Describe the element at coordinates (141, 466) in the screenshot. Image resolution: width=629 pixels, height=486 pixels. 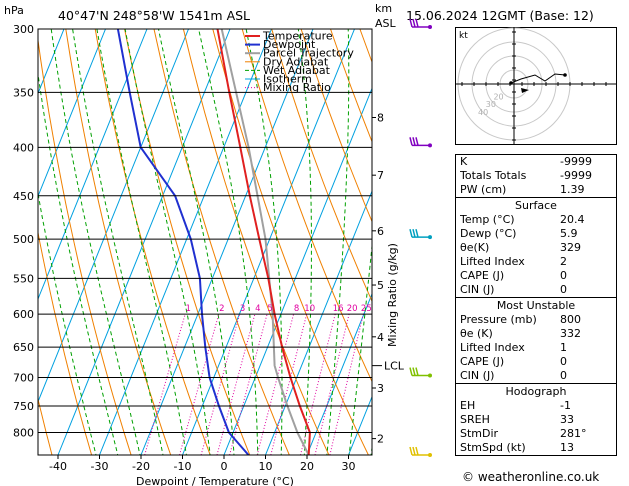
I see `x-tick-label: -20` at that location.